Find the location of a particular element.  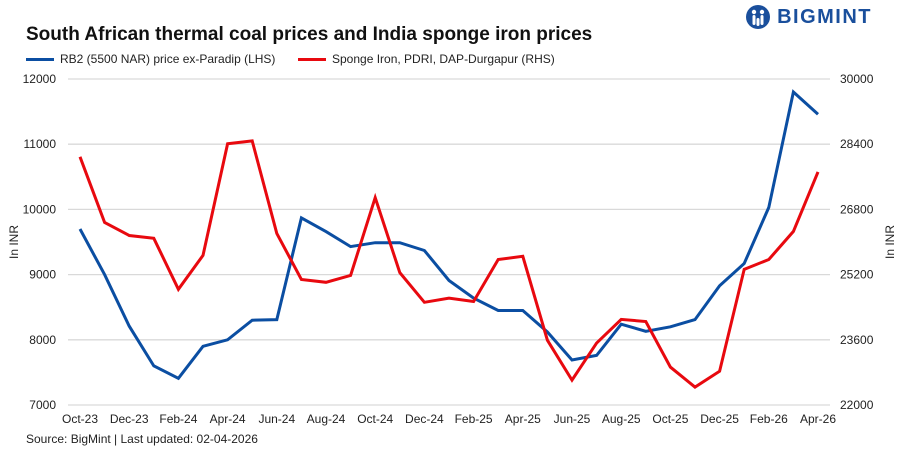

x-tick-label: Dec-25 is located at coordinates (719, 419).